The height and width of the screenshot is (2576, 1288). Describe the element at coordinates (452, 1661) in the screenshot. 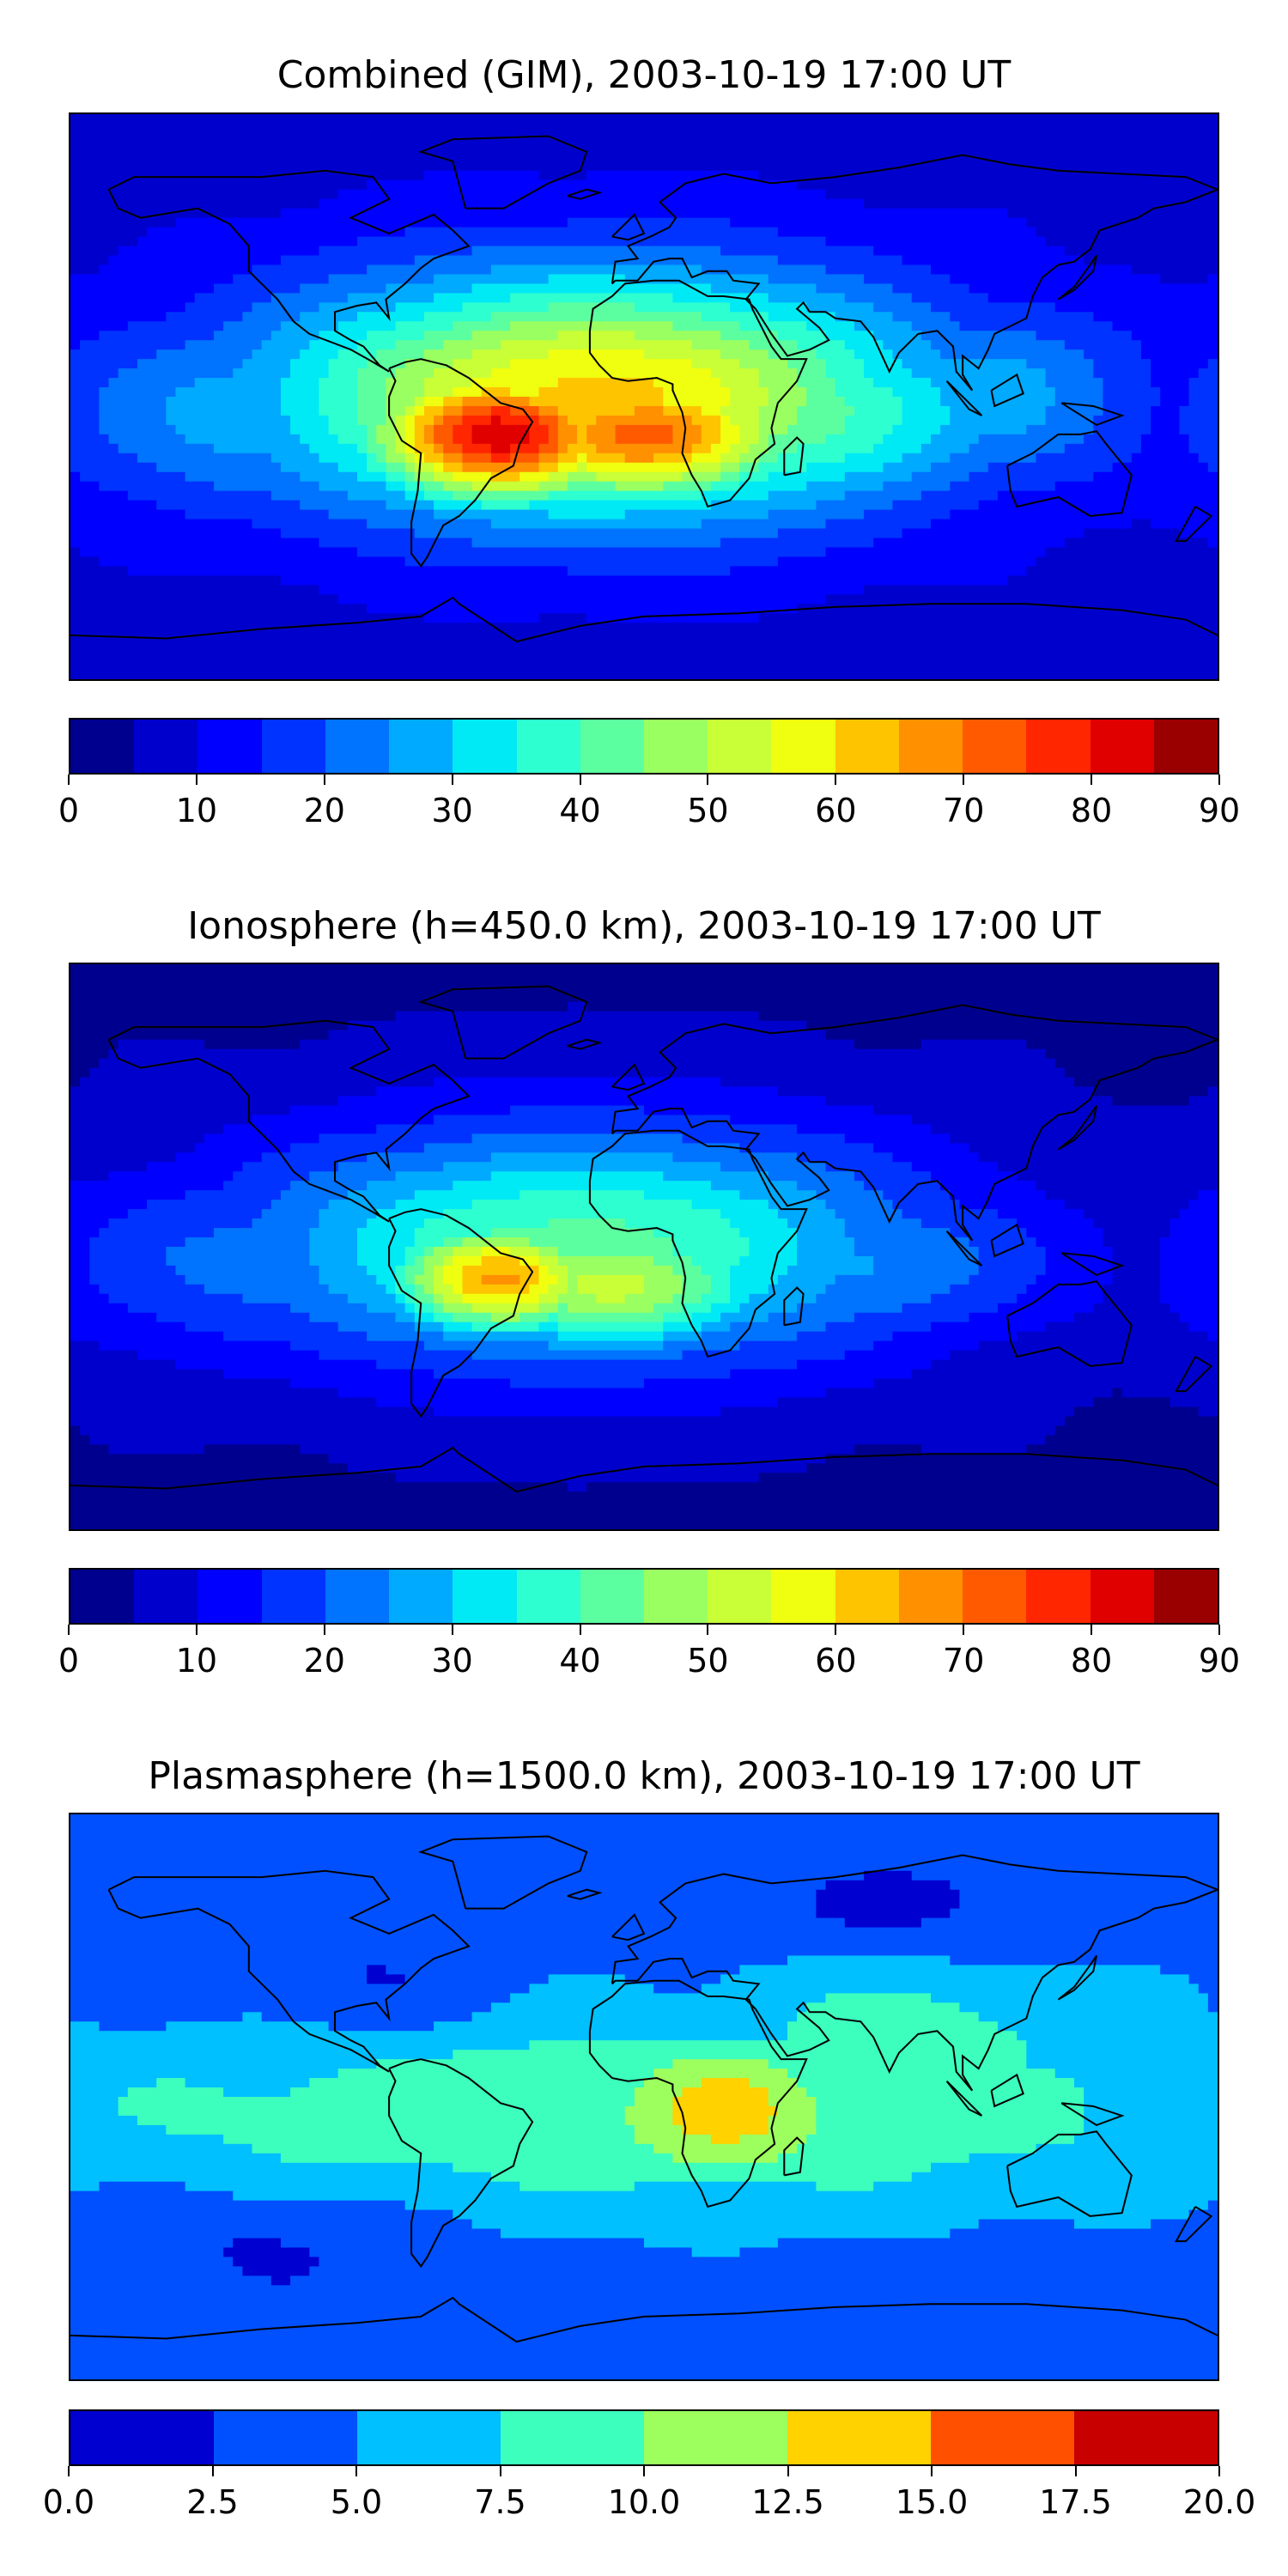

I see `tick-label: 30` at that location.